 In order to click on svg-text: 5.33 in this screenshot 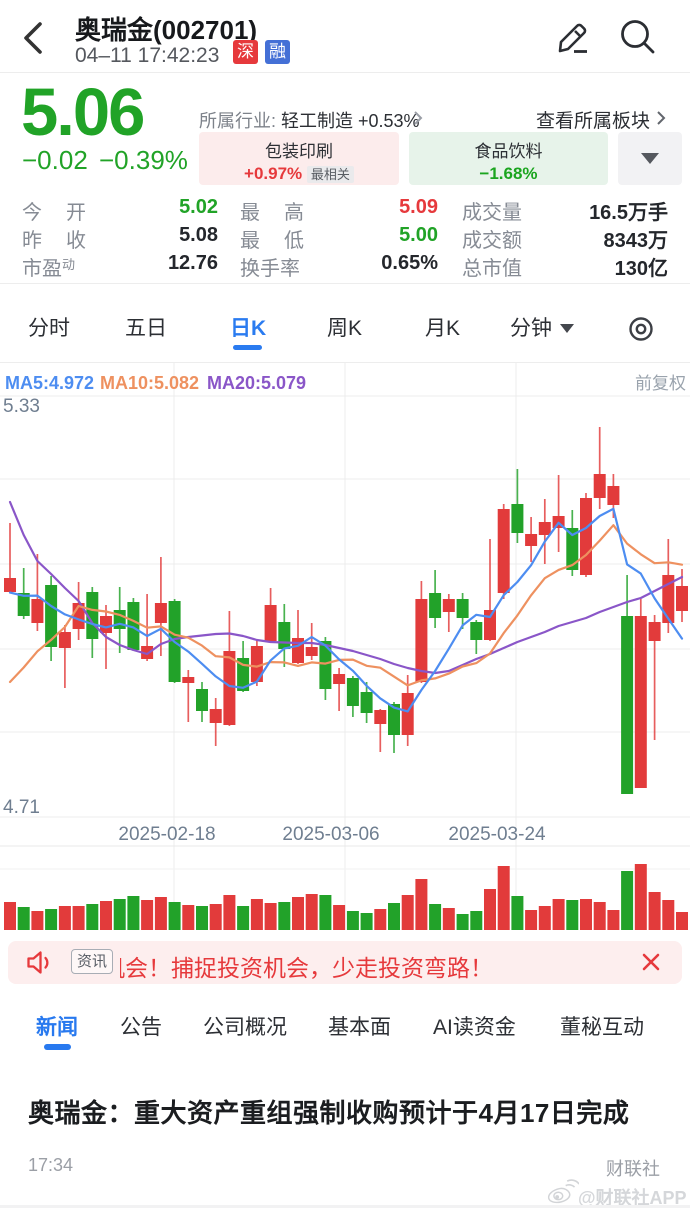, I will do `click(21, 406)`.